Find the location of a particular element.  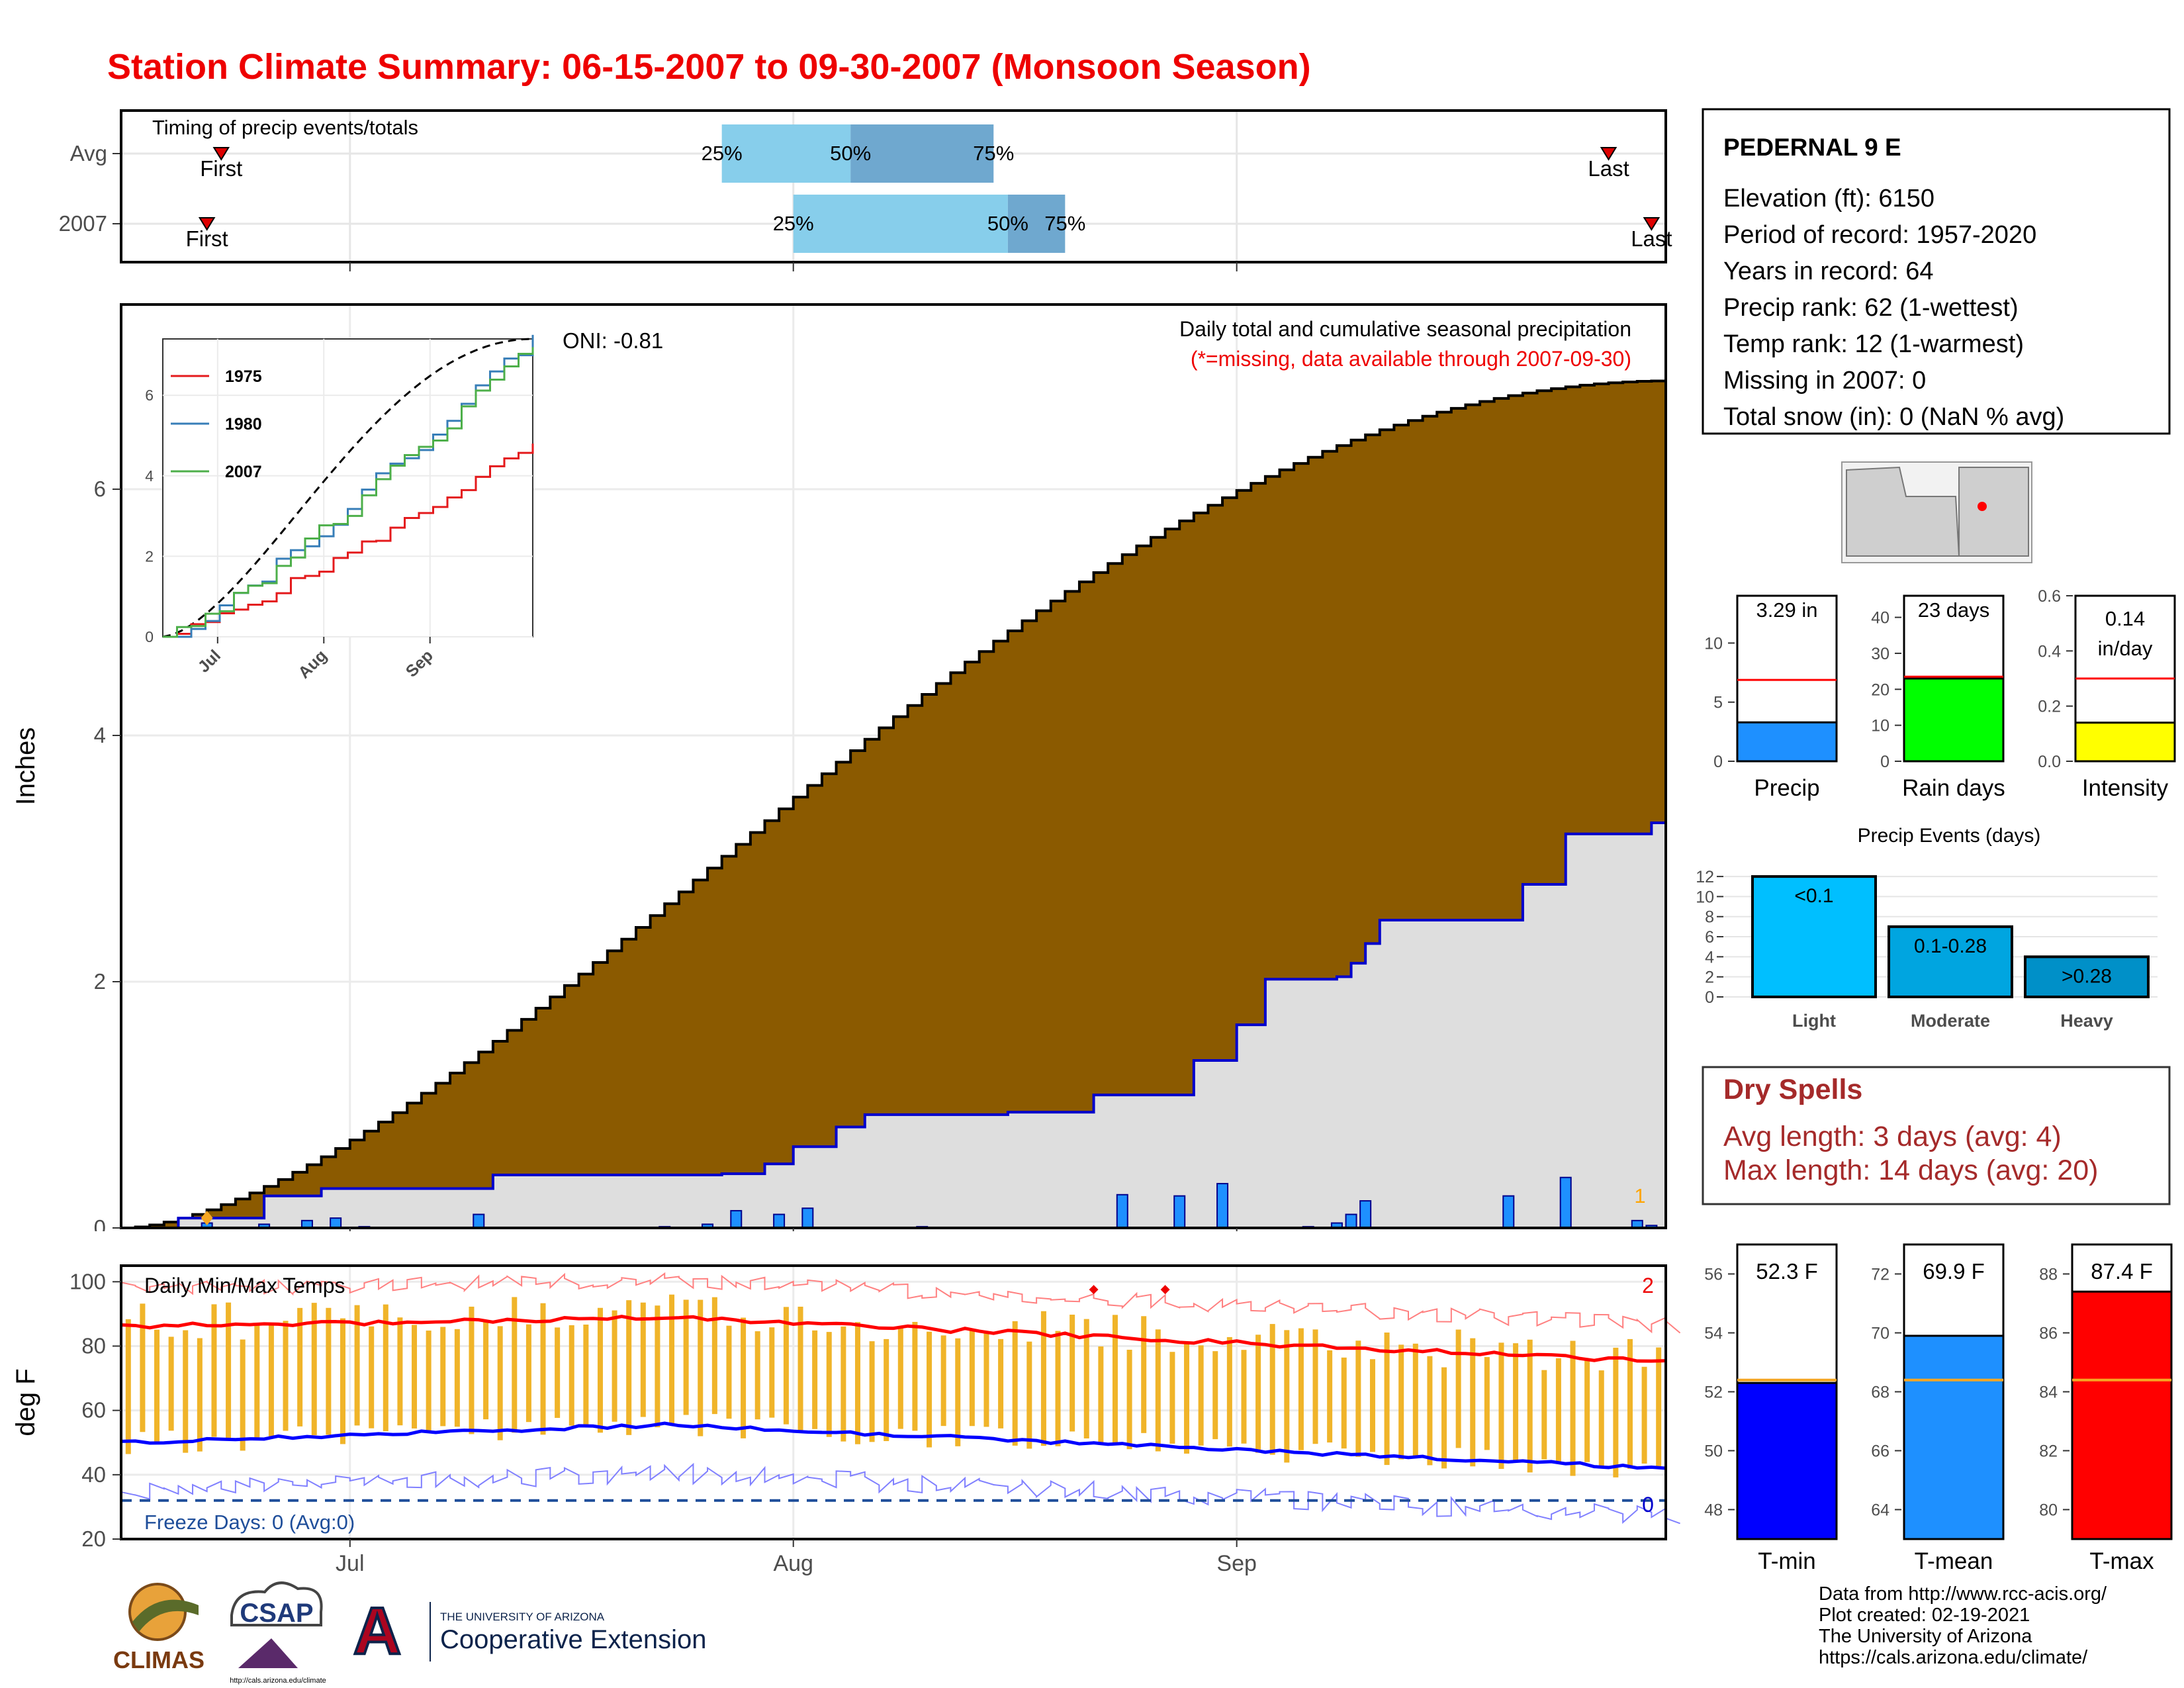

event-bar-label: 0.1-0.28 is located at coordinates (1951, 946).